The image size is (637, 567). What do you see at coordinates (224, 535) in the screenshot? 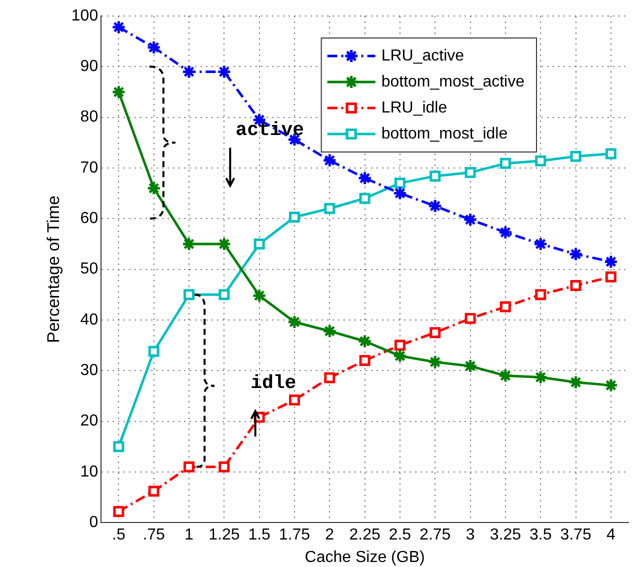
I see `x-tick-label: 1.25` at bounding box center [224, 535].